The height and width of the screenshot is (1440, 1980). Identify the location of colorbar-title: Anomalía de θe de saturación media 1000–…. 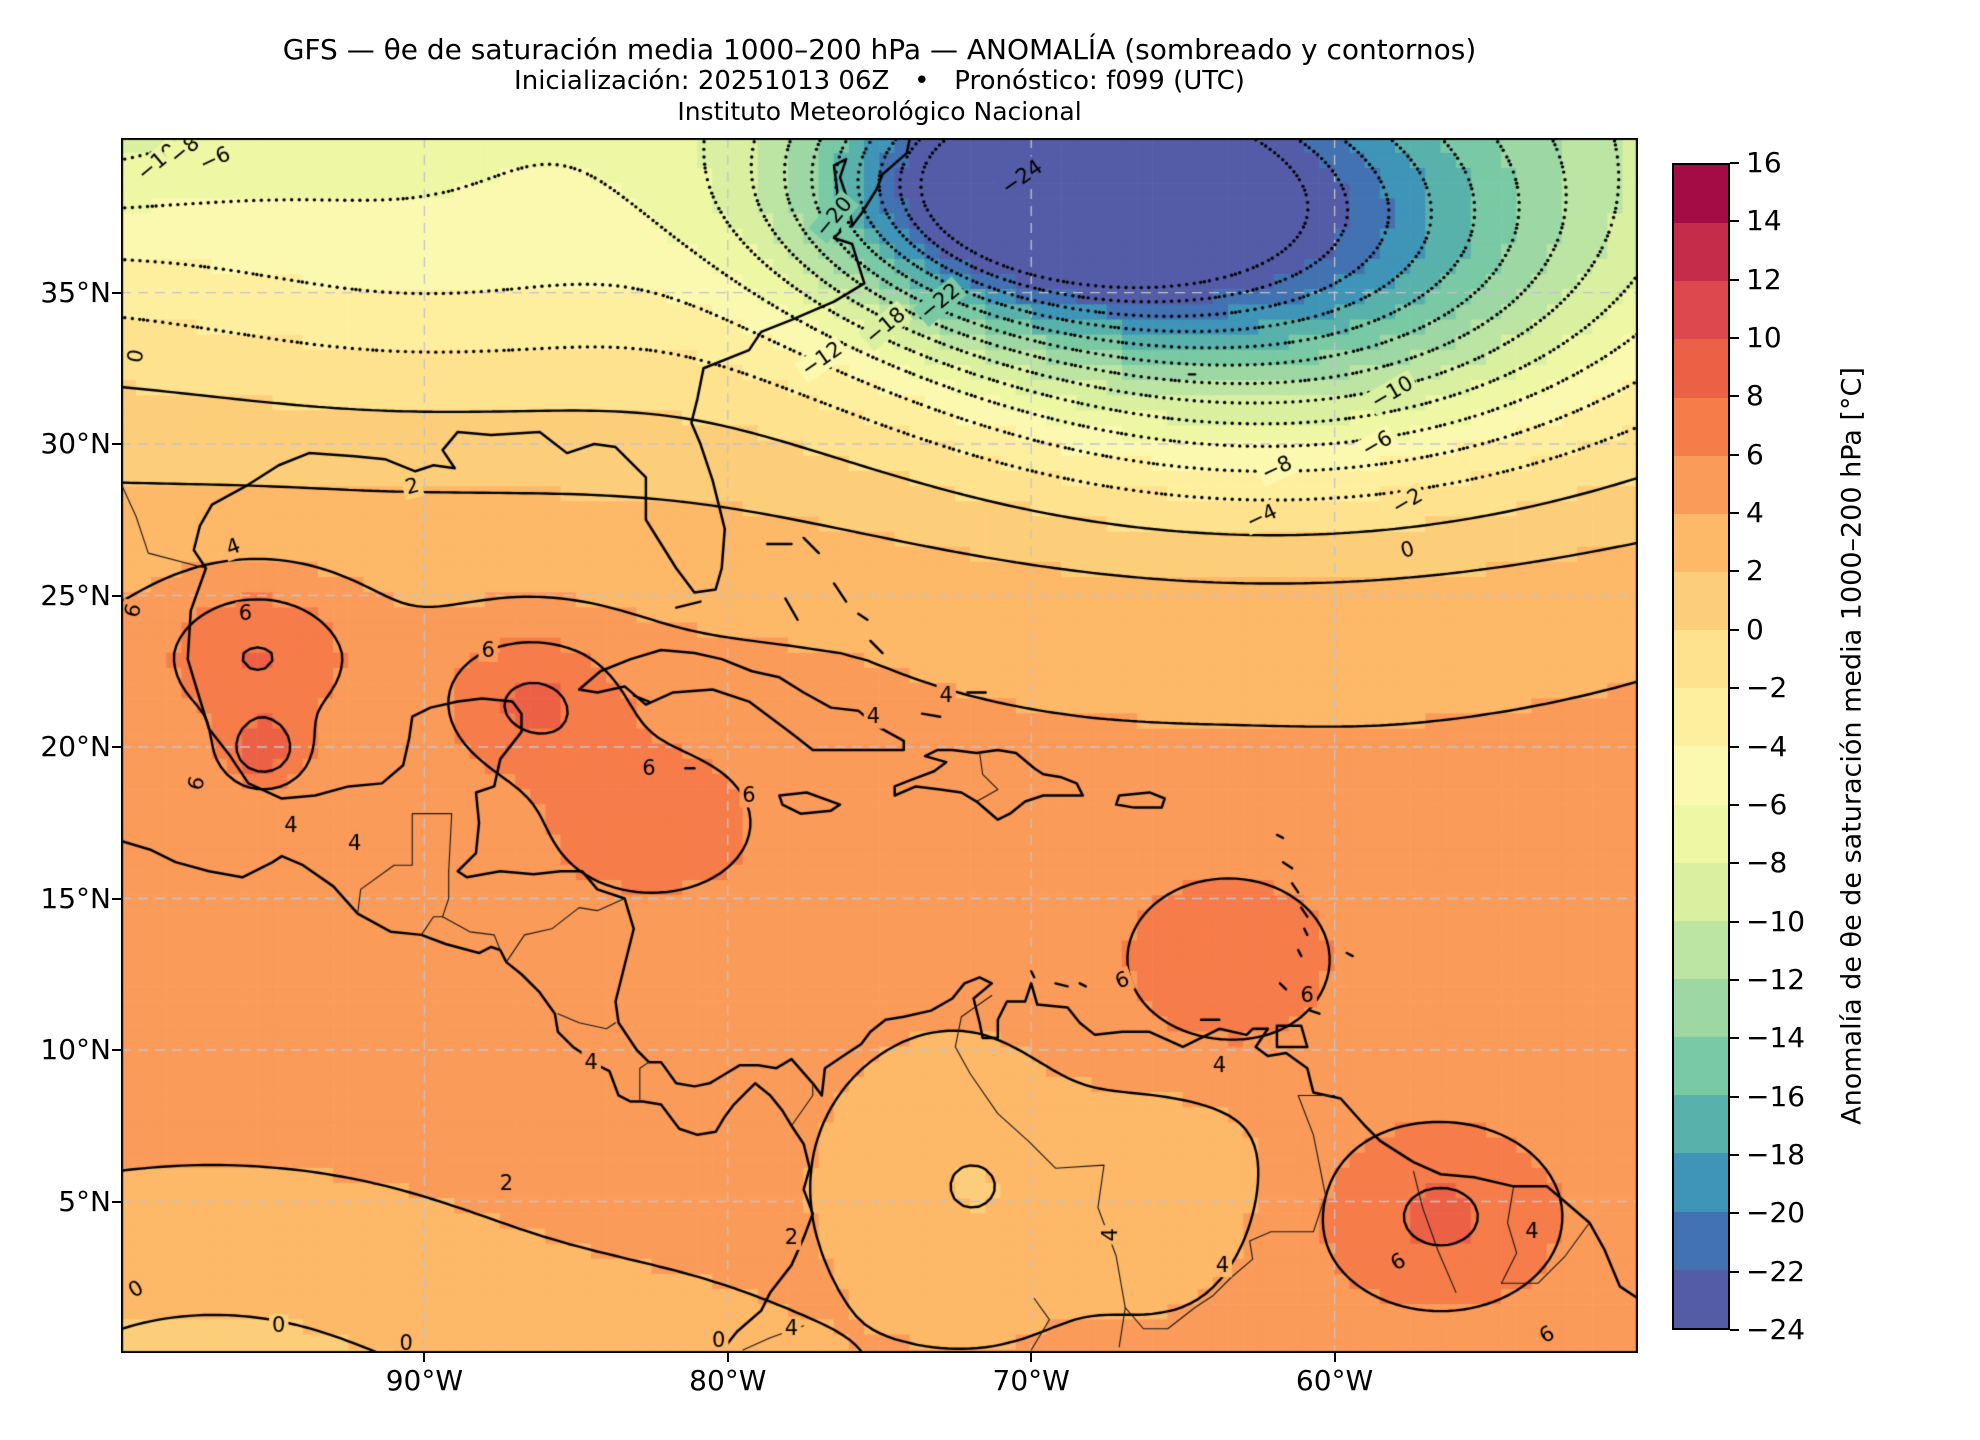
(1852, 746).